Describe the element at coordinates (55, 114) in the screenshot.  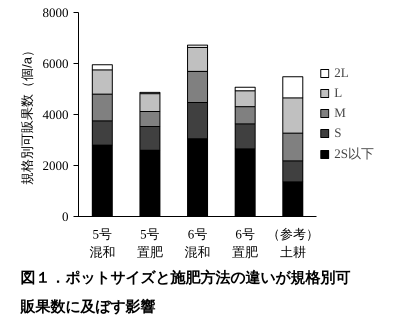
I see `y-tick-label: 4000` at that location.